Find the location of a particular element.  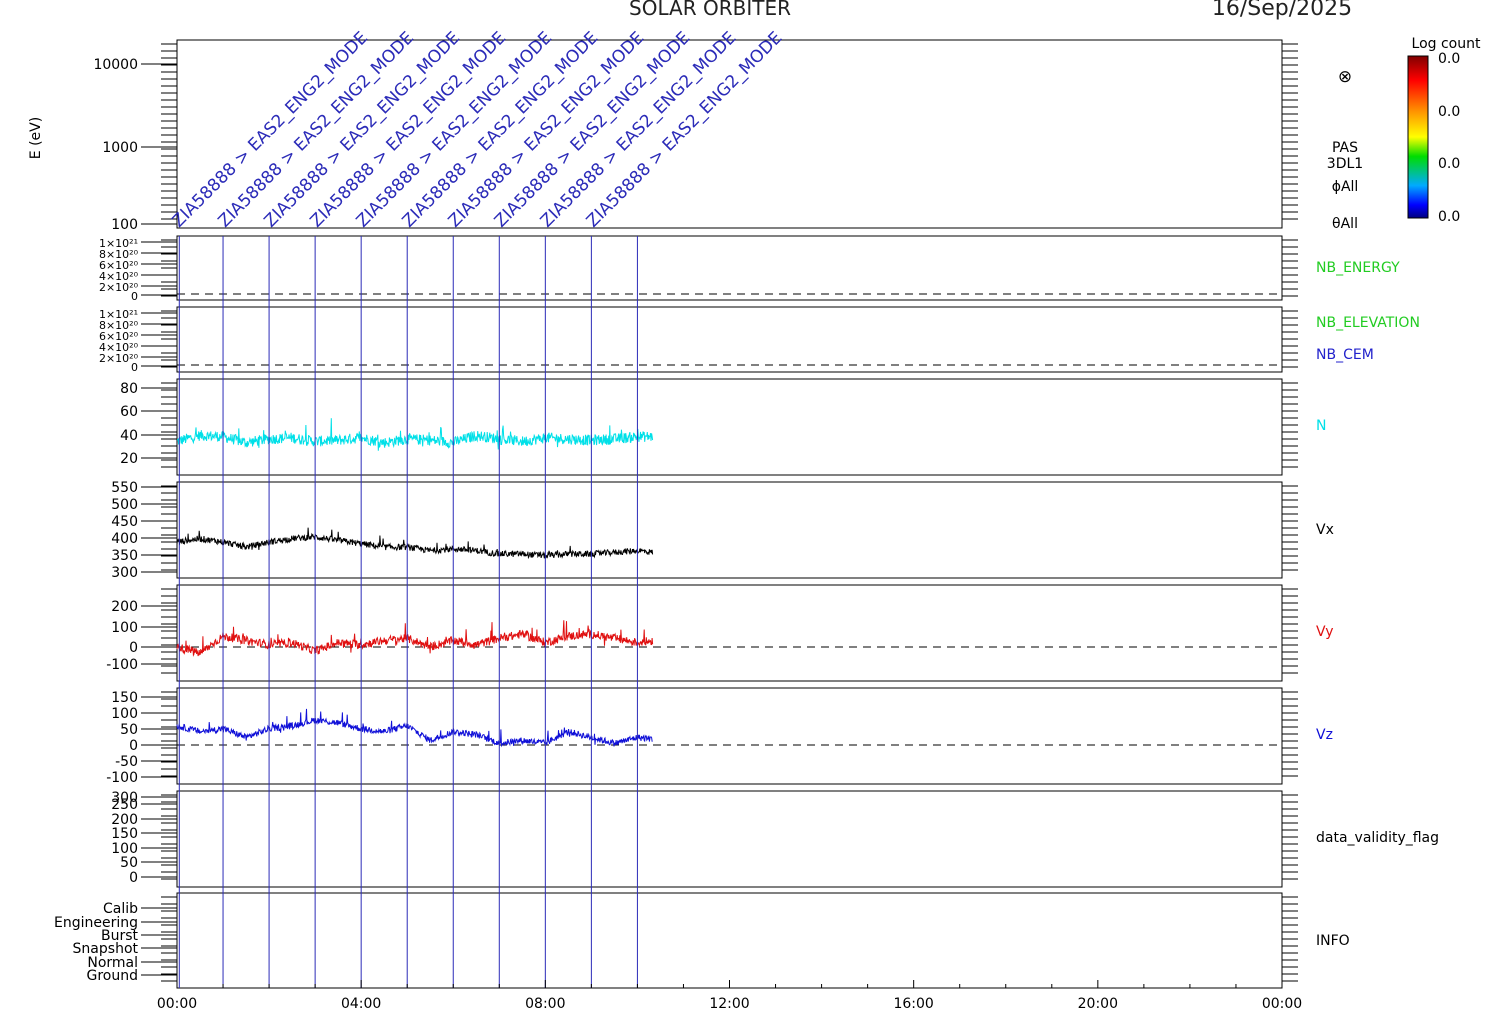

ytick-label-spectrogram: 100 is located at coordinates (124, 225).